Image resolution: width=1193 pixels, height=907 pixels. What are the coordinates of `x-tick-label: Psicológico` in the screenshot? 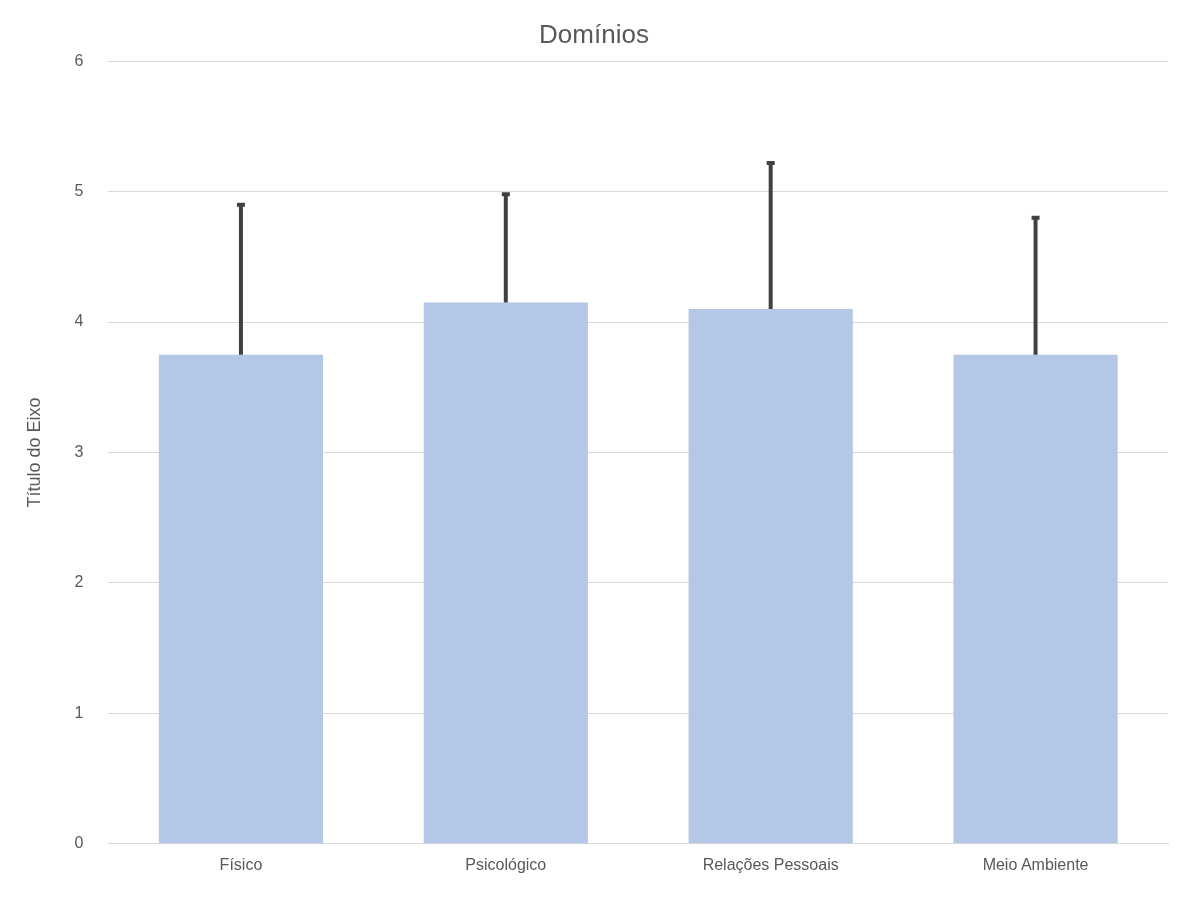 It's located at (506, 864).